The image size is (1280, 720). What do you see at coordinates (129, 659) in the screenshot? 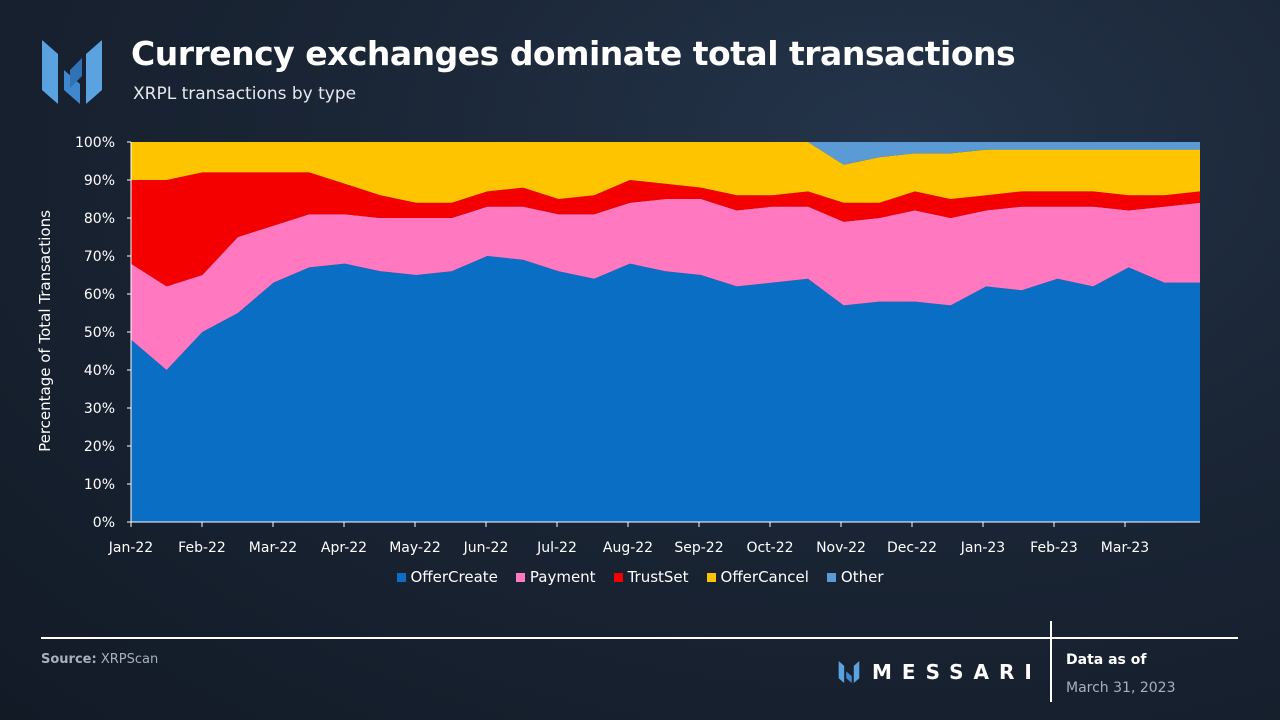
I see `source-value: XRPScan` at bounding box center [129, 659].